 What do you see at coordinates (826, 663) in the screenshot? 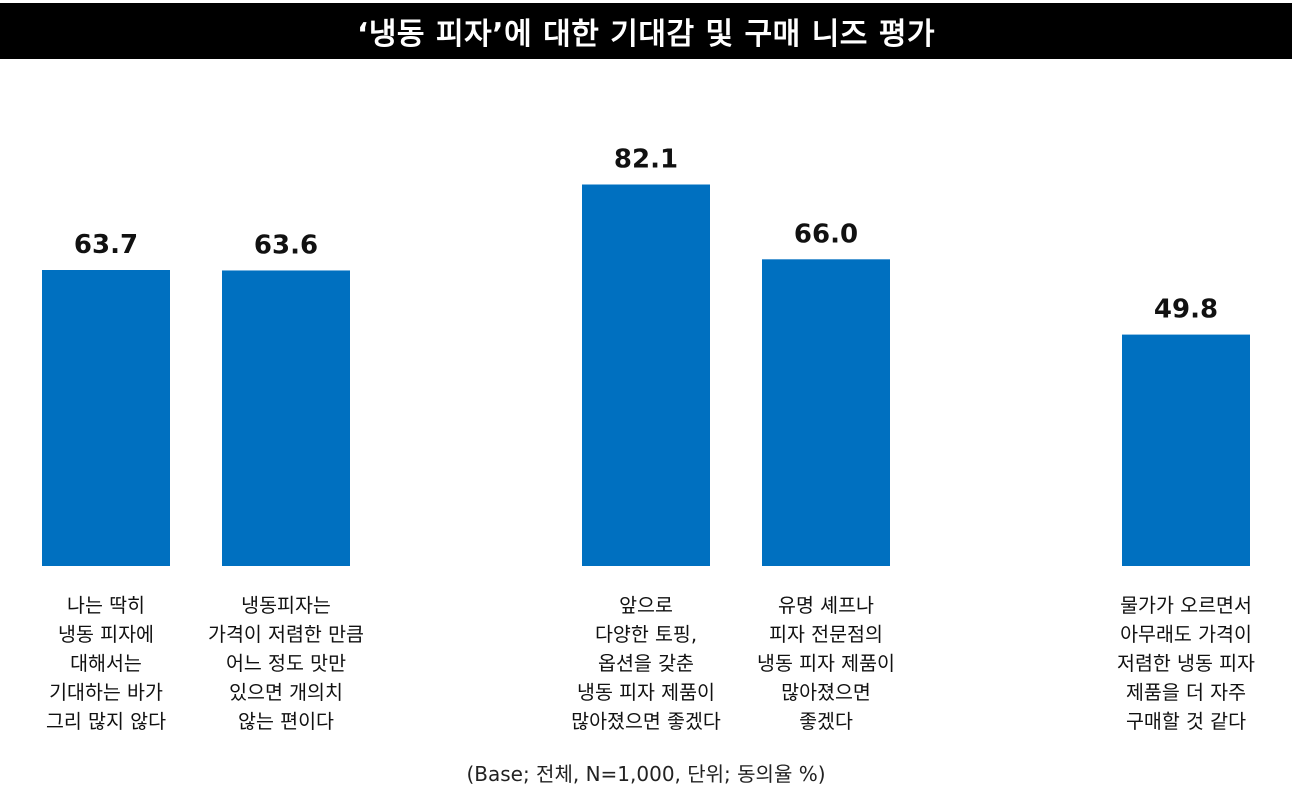
I see `category-label-4: 유명 셰프나 피자 전문점의 냉동 피자 제품이 많아졌으면 좋겠다` at bounding box center [826, 663].